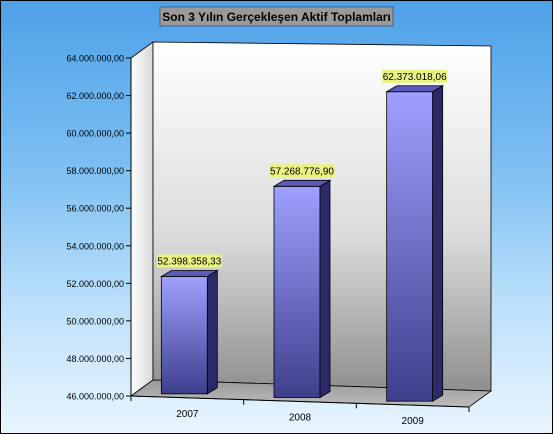 The width and height of the screenshot is (553, 434). I want to click on x-tick-label: 2007, so click(187, 414).